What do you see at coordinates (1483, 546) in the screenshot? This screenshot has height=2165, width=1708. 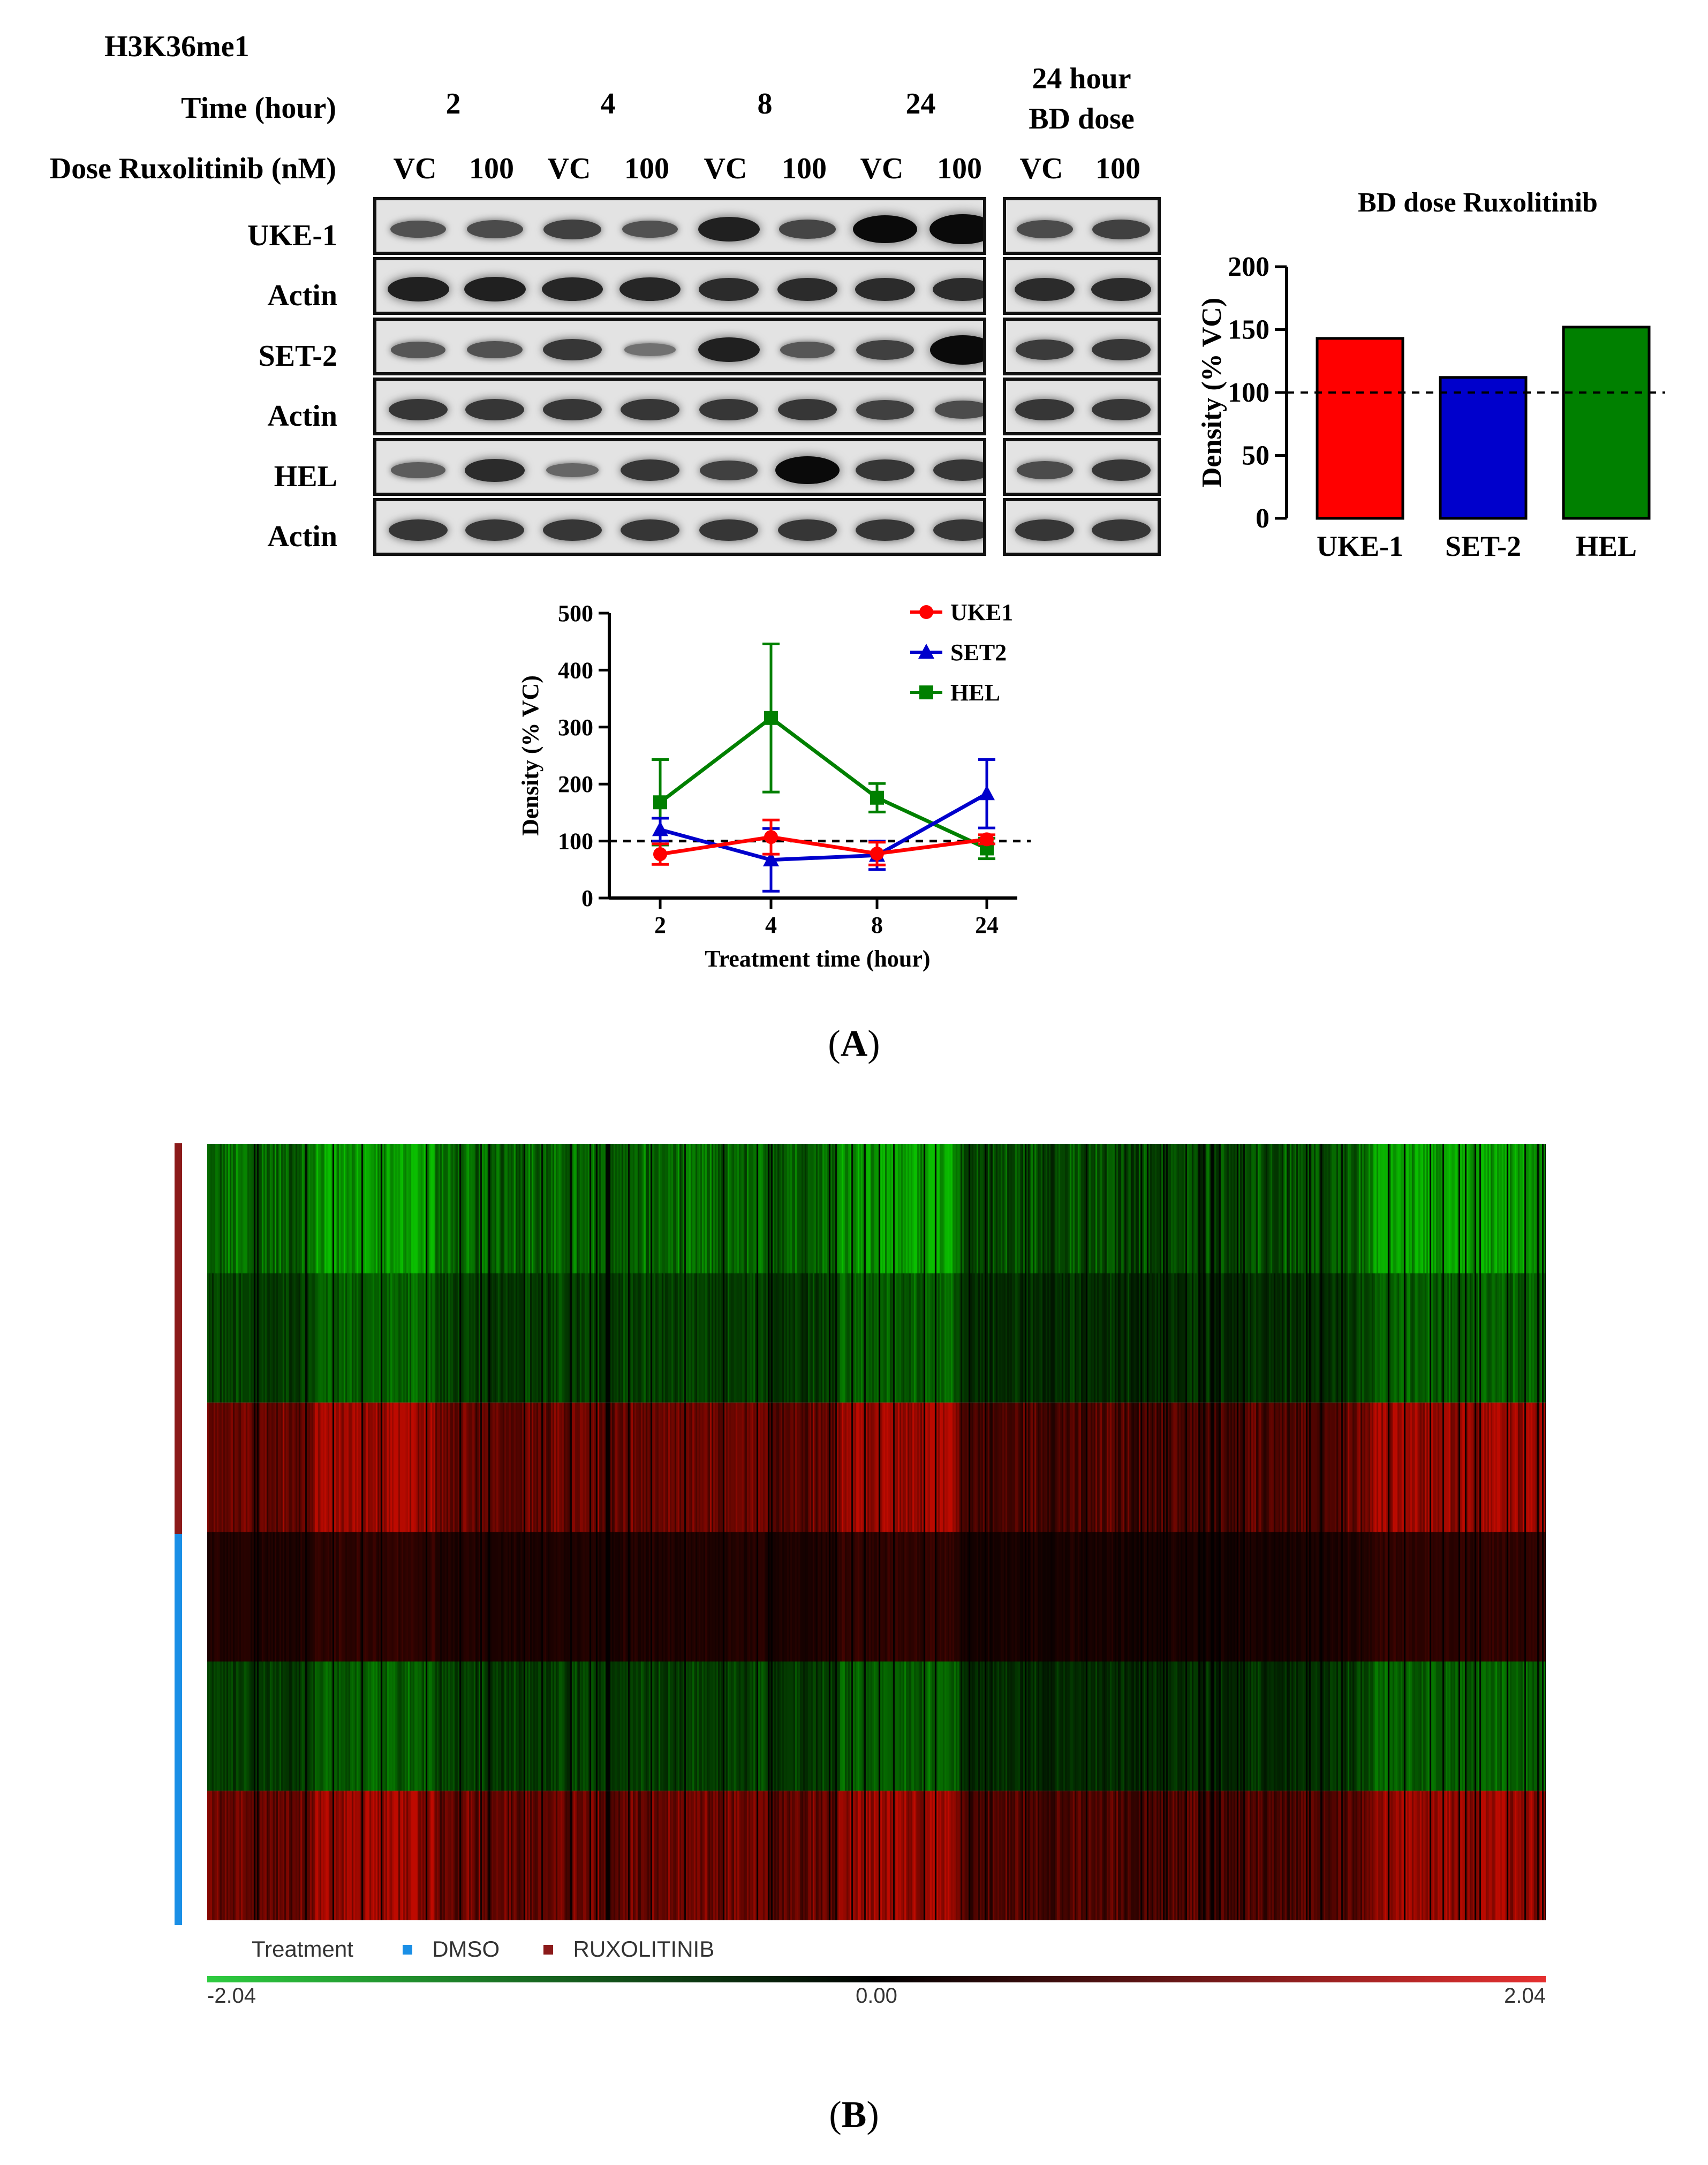 I see `bar-category-label: SET-2` at bounding box center [1483, 546].